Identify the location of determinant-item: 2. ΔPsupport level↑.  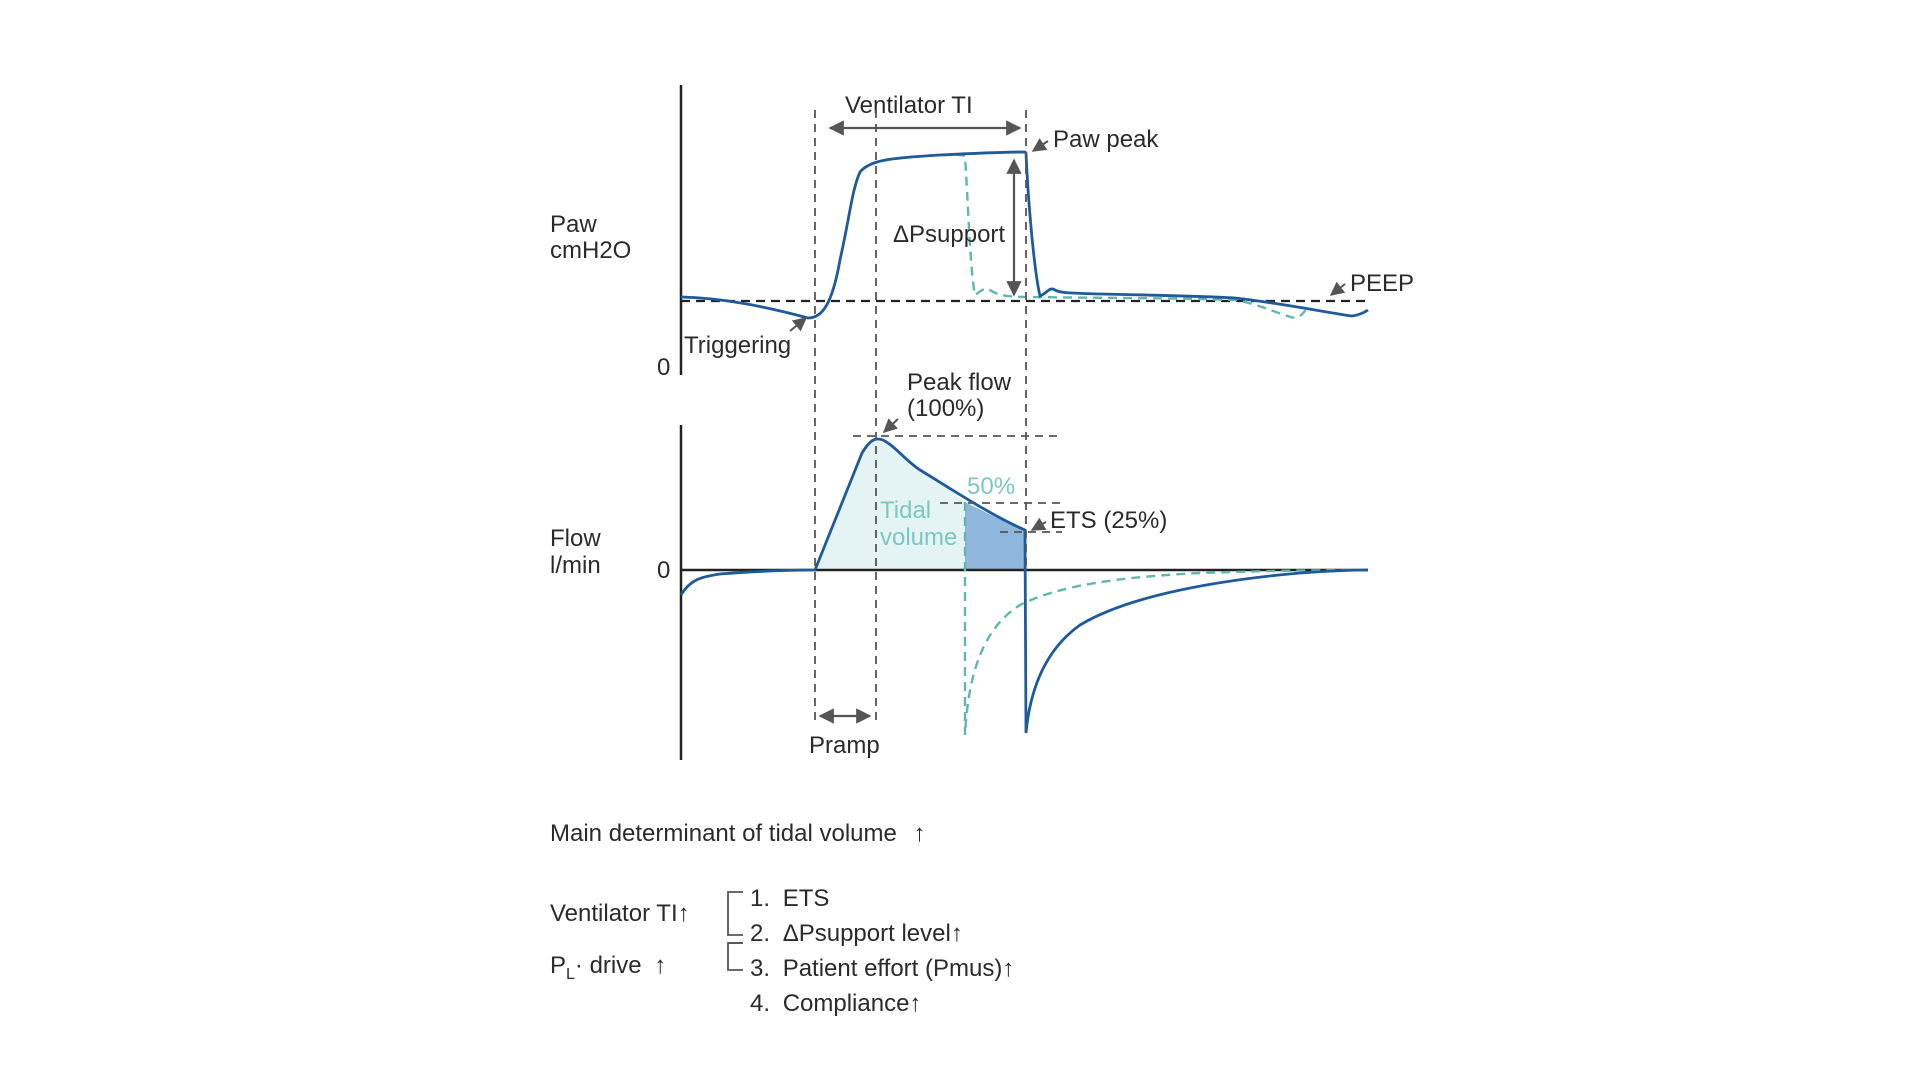
(856, 934).